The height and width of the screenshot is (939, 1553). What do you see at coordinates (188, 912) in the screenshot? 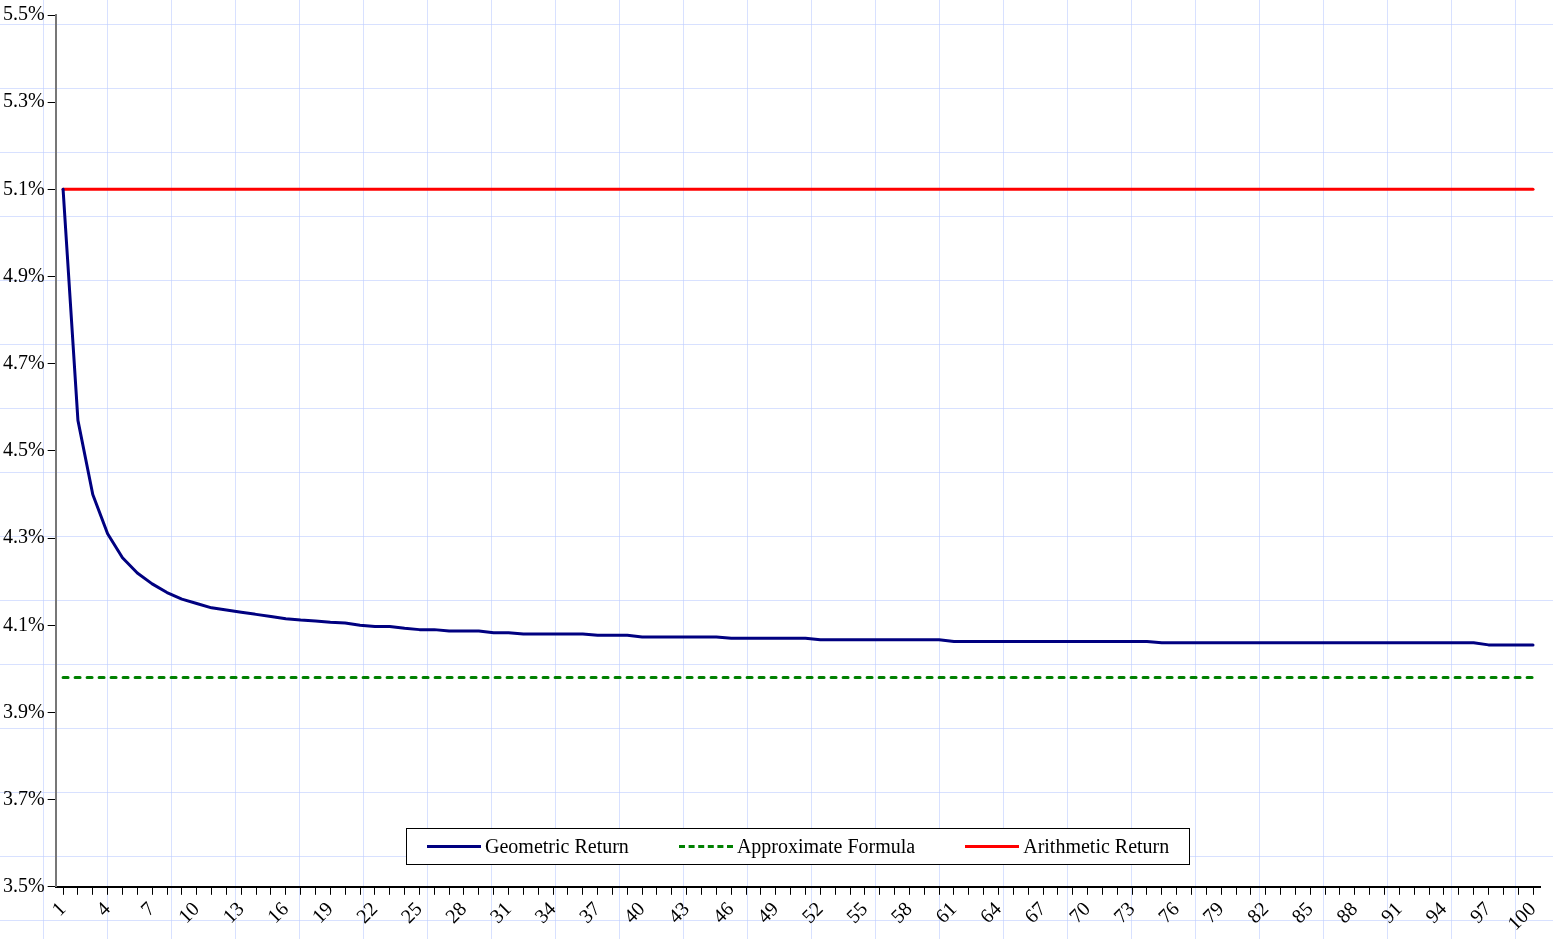
I see `x-tick-label: 10` at bounding box center [188, 912].